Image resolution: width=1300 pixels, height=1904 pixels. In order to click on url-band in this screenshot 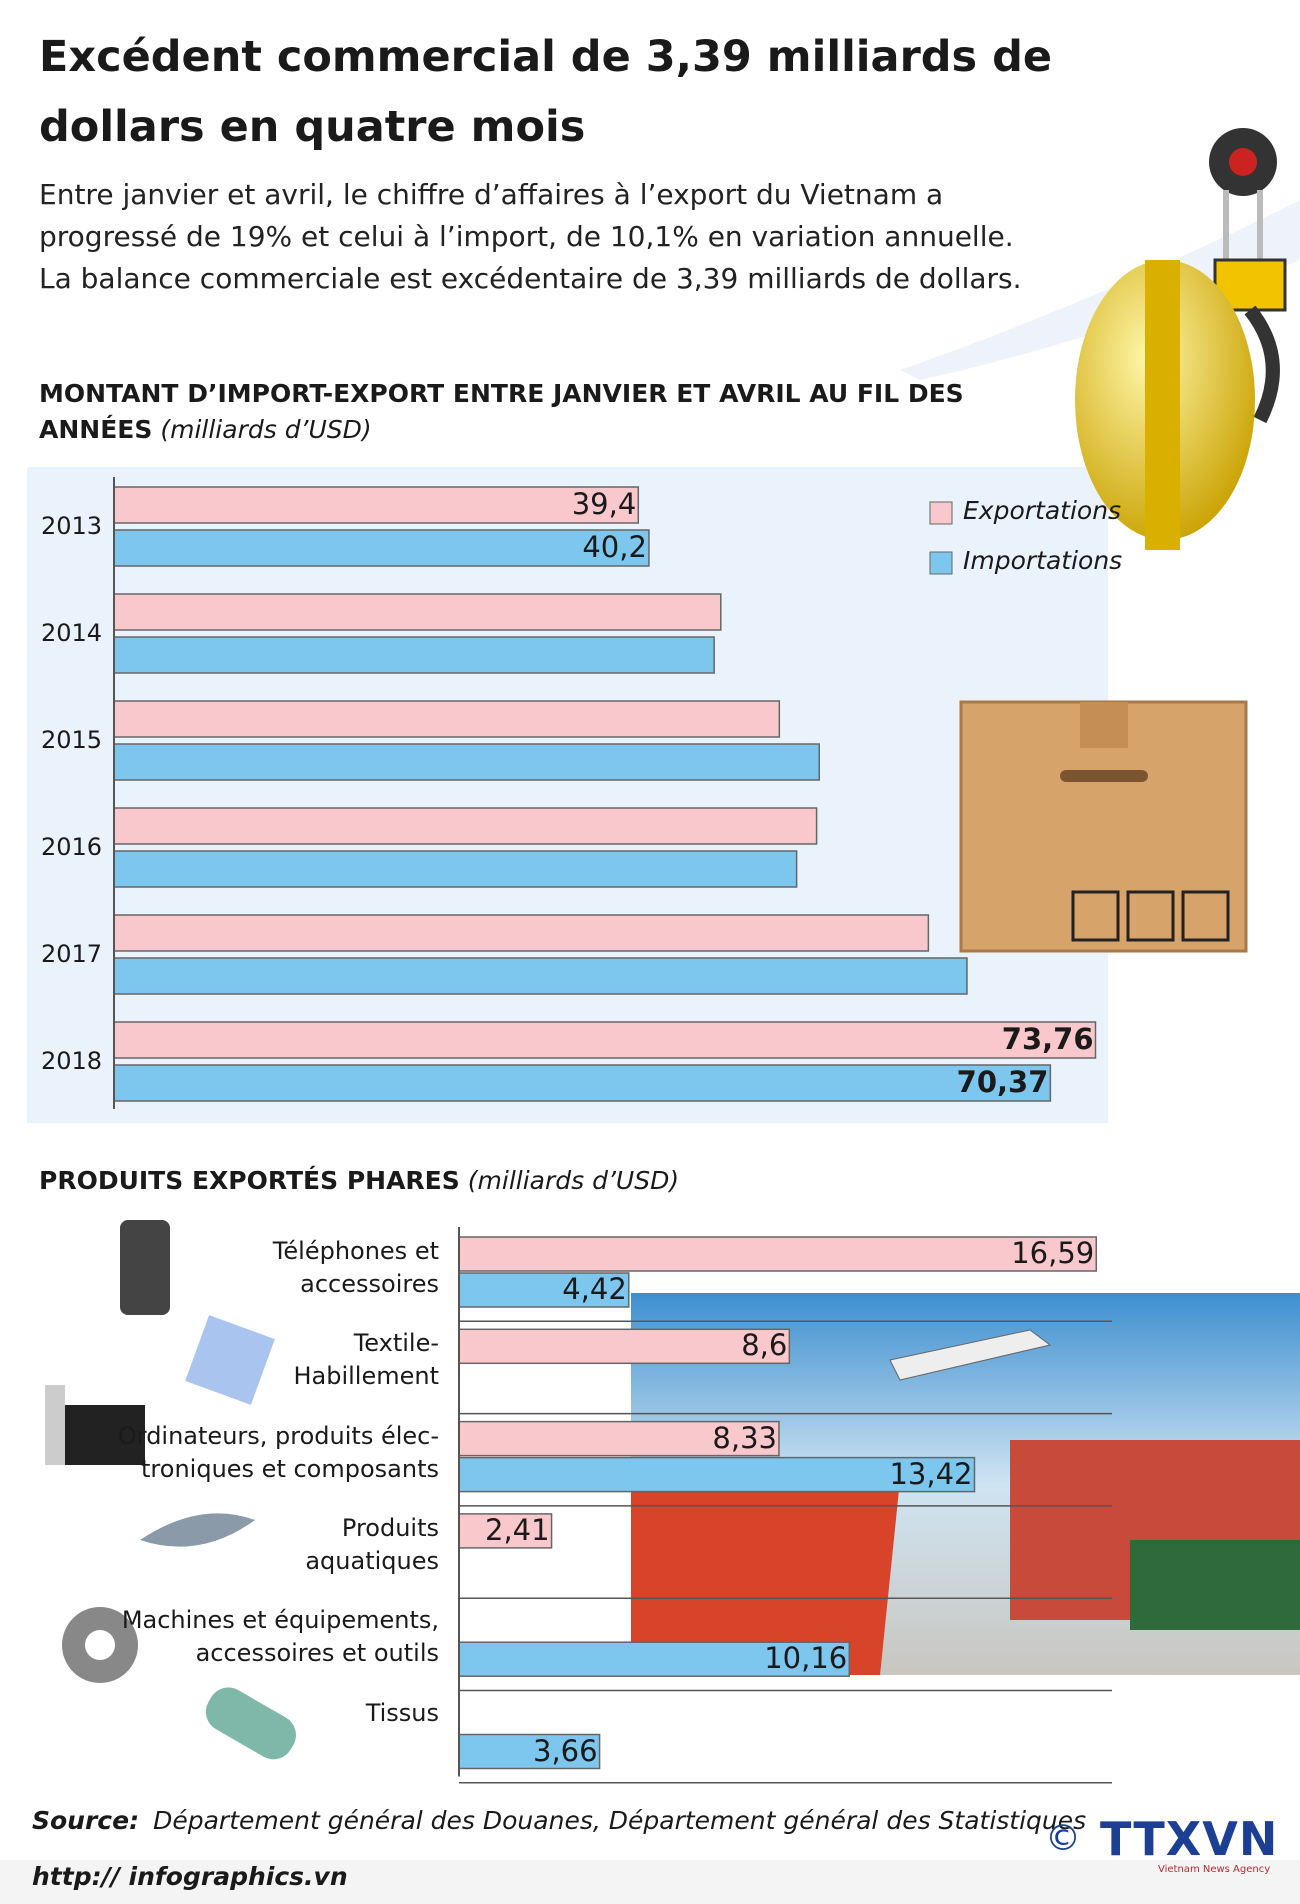, I will do `click(650, 1882)`.